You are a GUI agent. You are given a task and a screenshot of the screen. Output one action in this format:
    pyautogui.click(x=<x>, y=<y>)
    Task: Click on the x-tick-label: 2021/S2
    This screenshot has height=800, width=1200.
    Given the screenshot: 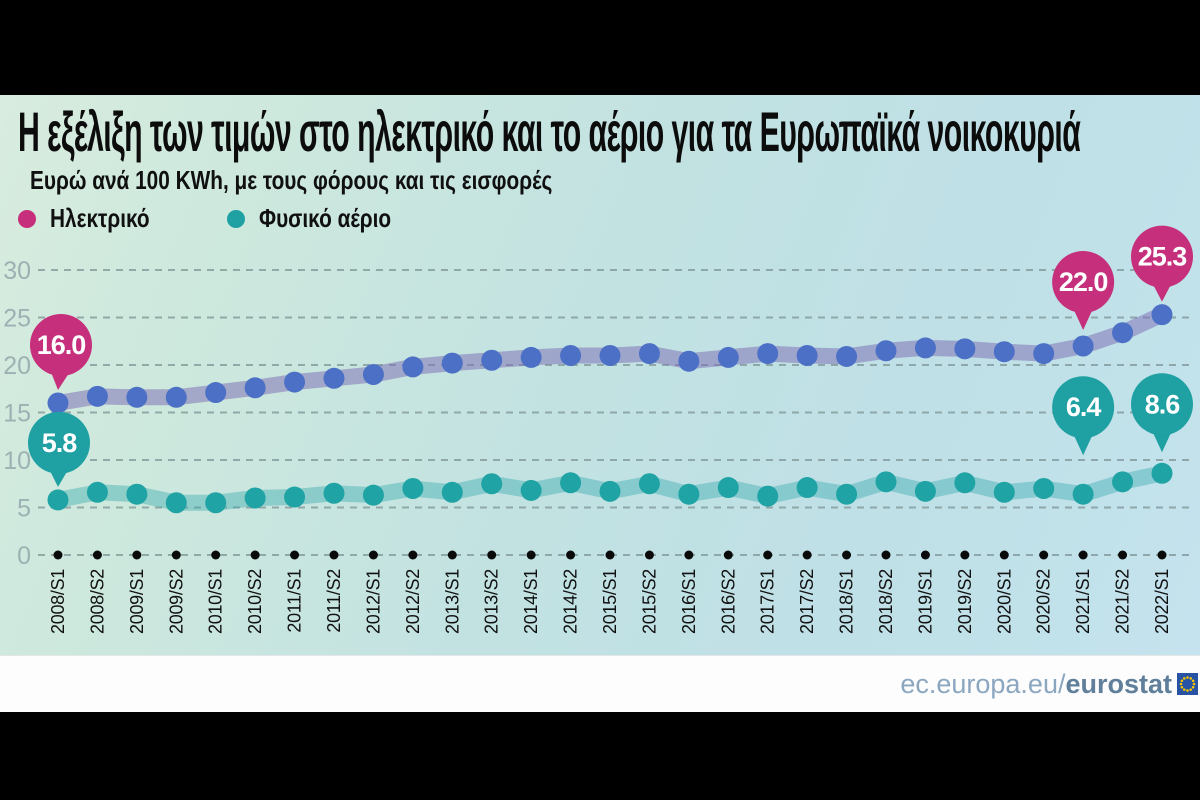 What is the action you would take?
    pyautogui.click(x=1123, y=601)
    